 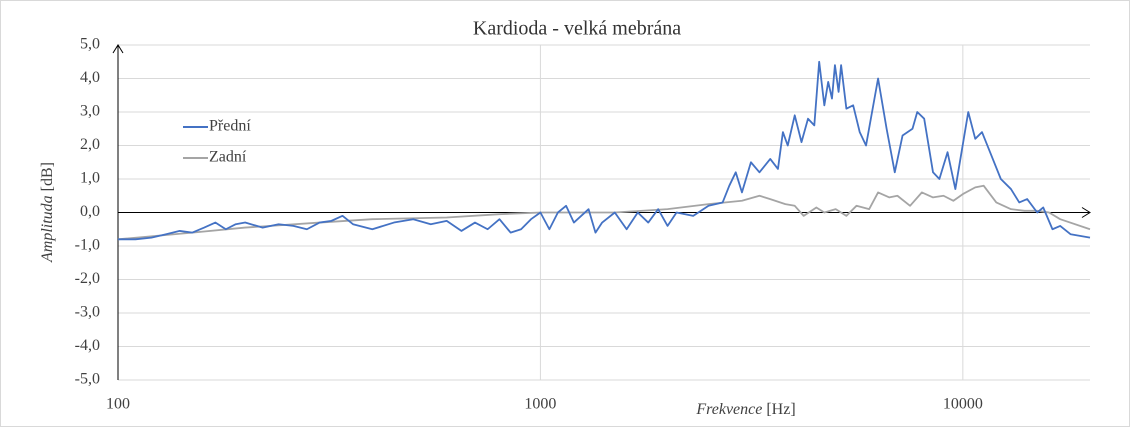 I want to click on chart-title: Kardioda - velká mebrána, so click(x=577, y=29).